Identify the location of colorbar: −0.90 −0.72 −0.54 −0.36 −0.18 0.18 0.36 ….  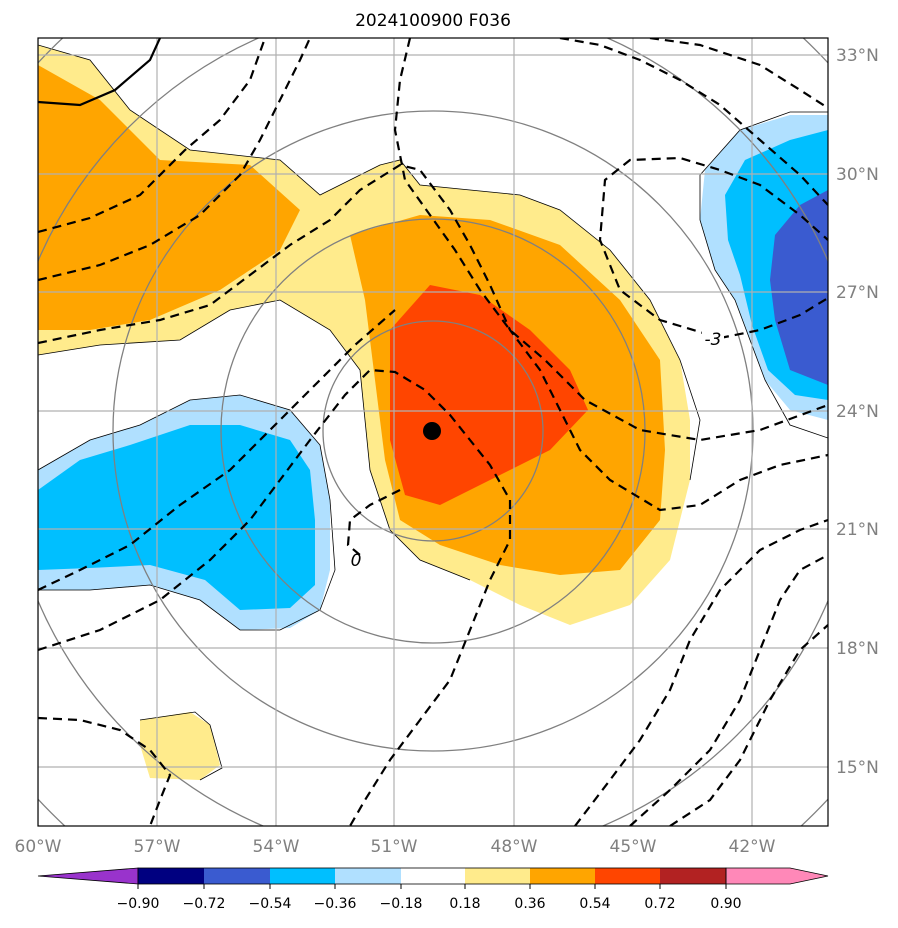
(433, 889).